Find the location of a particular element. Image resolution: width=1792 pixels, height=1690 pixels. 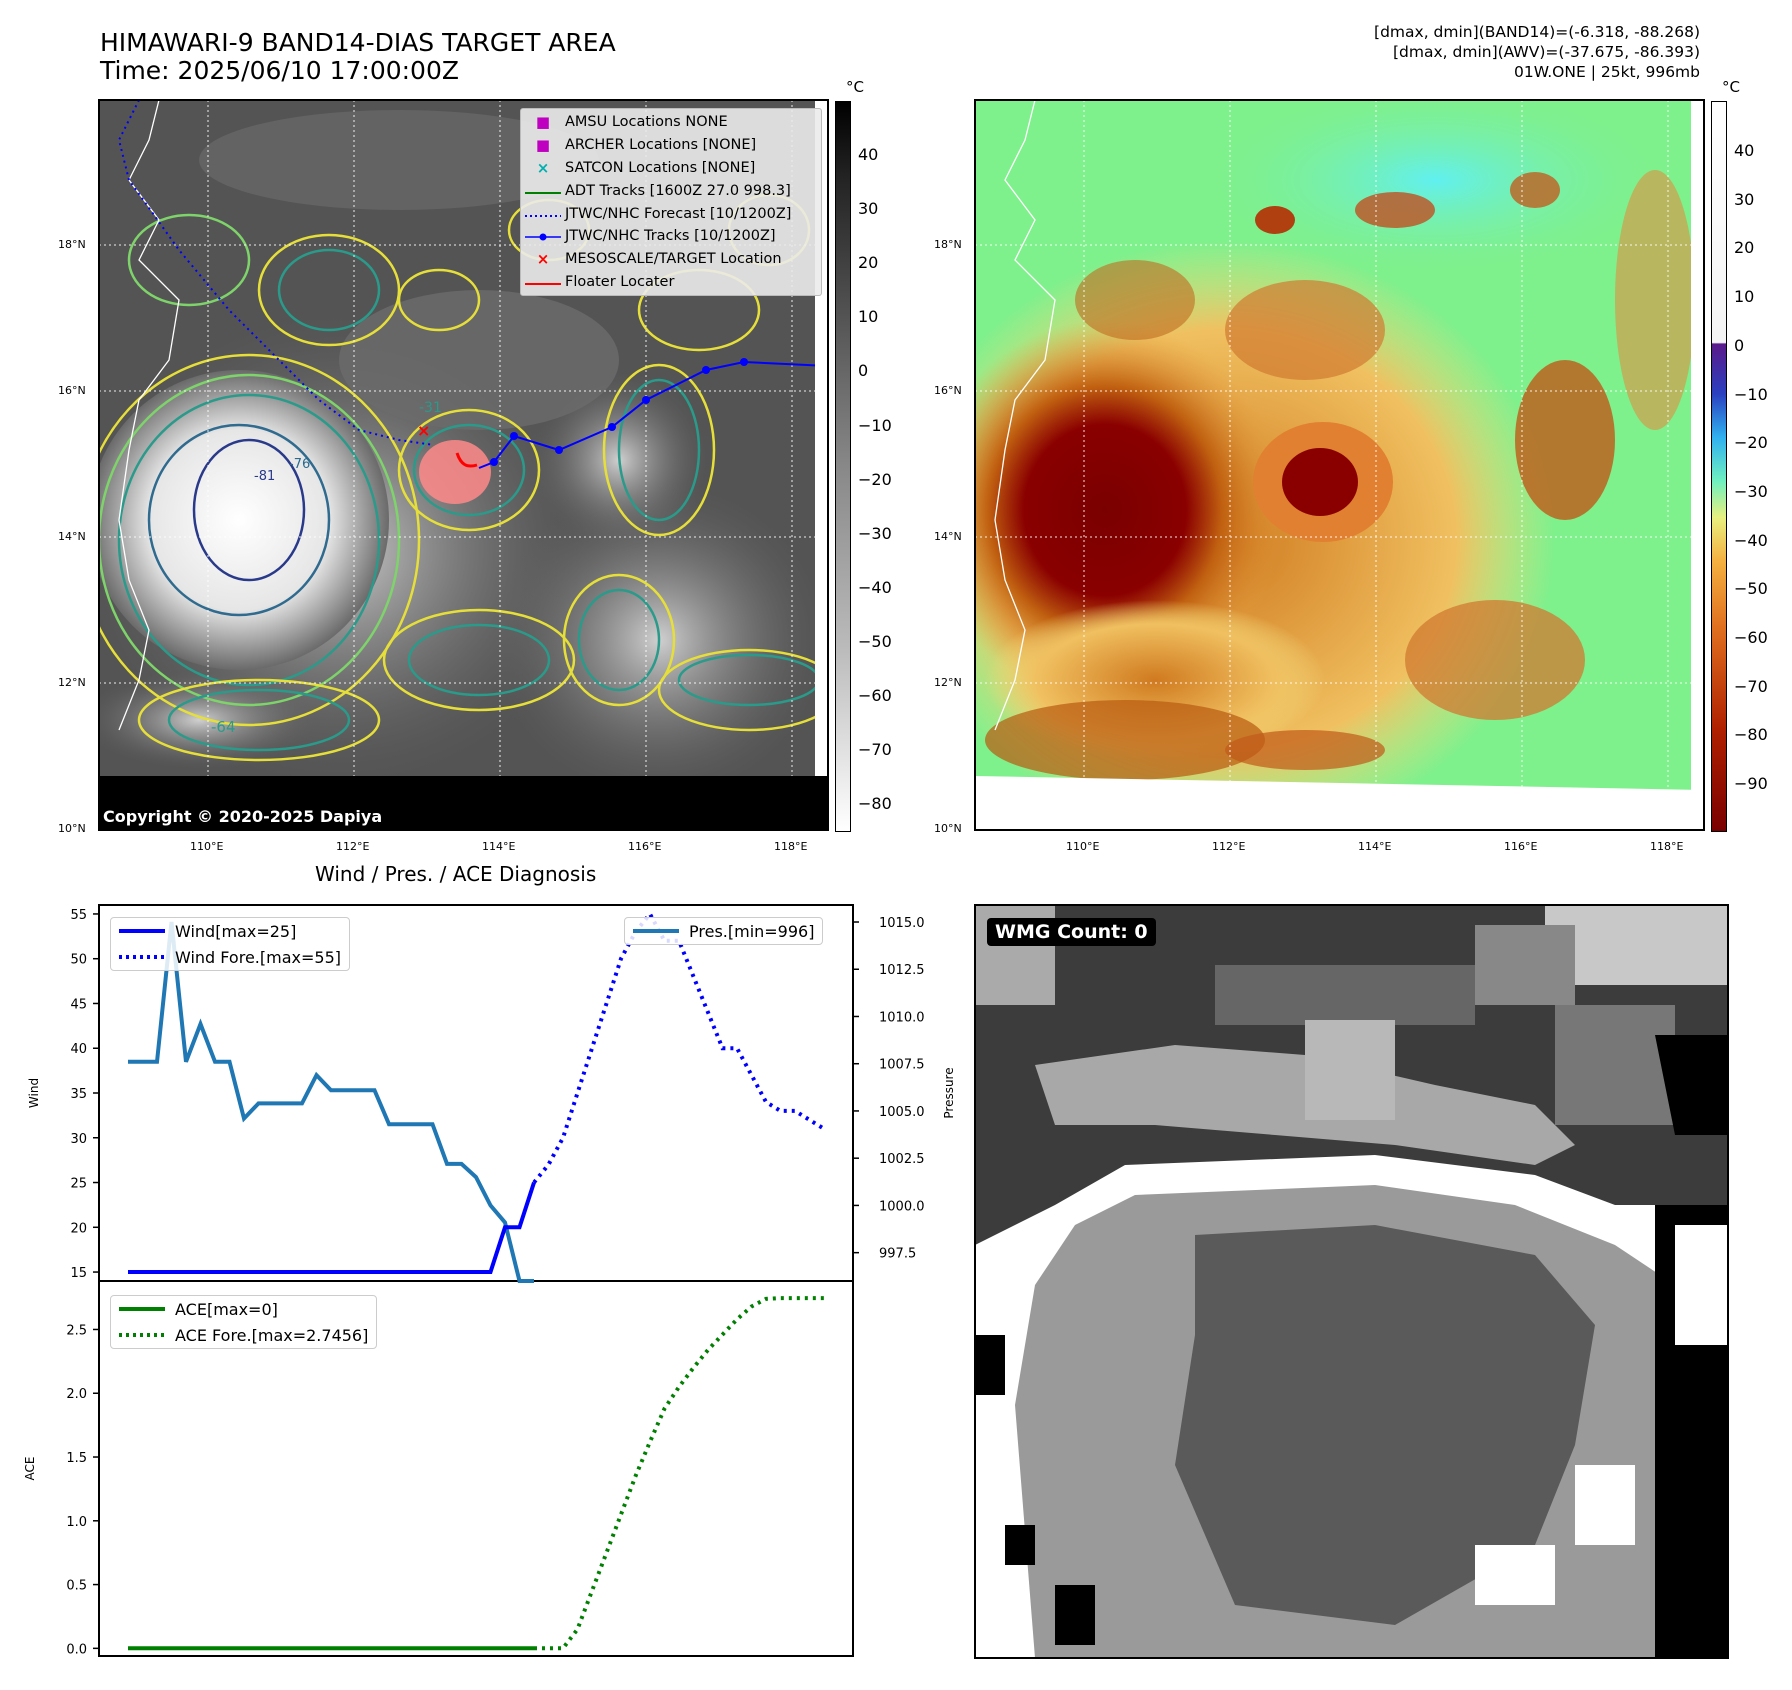

legend-amsu: ■ AMSU Locations NONE is located at coordinates (631, 122).